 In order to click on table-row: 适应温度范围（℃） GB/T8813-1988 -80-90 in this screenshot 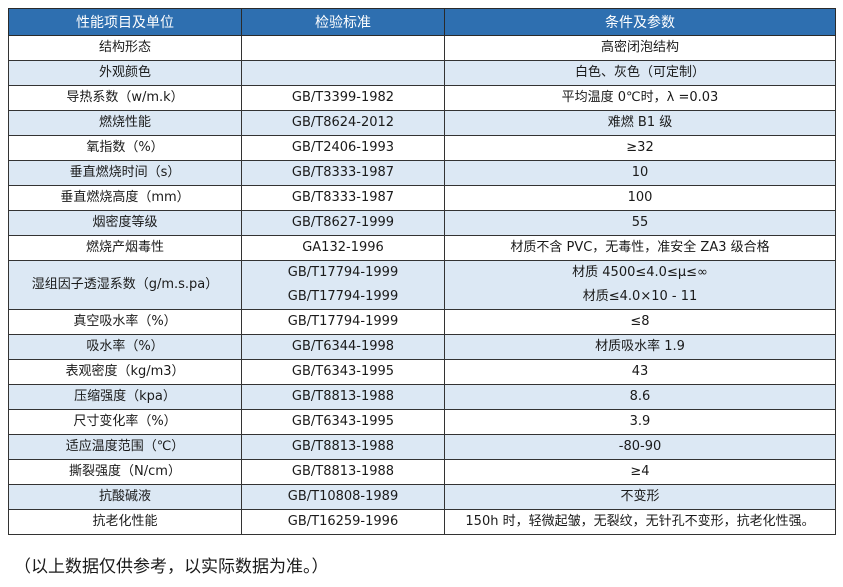, I will do `click(422, 447)`.